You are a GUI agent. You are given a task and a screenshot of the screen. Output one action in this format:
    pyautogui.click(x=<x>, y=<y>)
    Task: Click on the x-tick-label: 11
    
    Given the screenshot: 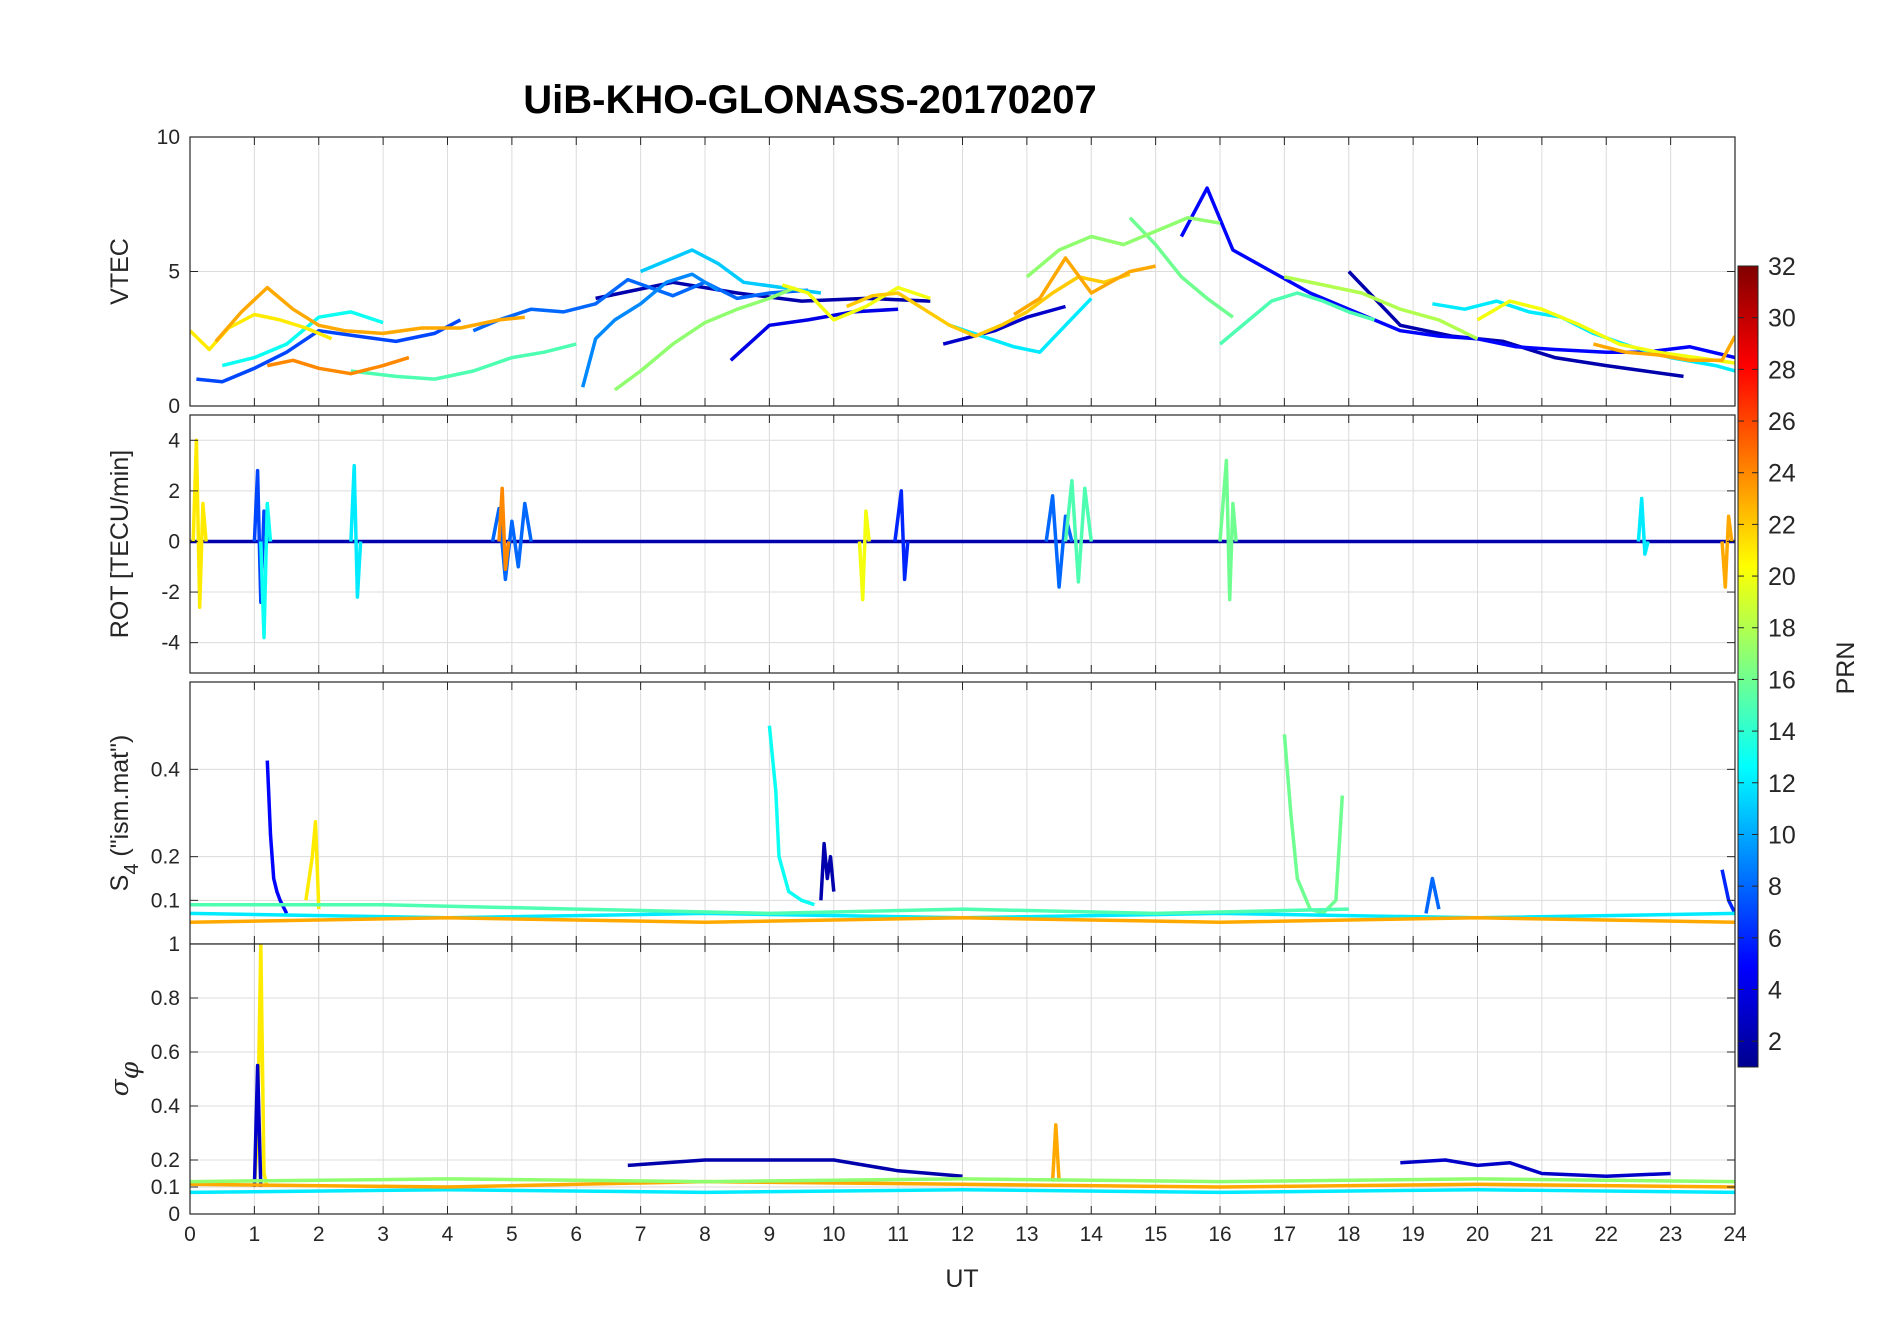 What is the action you would take?
    pyautogui.click(x=898, y=1234)
    